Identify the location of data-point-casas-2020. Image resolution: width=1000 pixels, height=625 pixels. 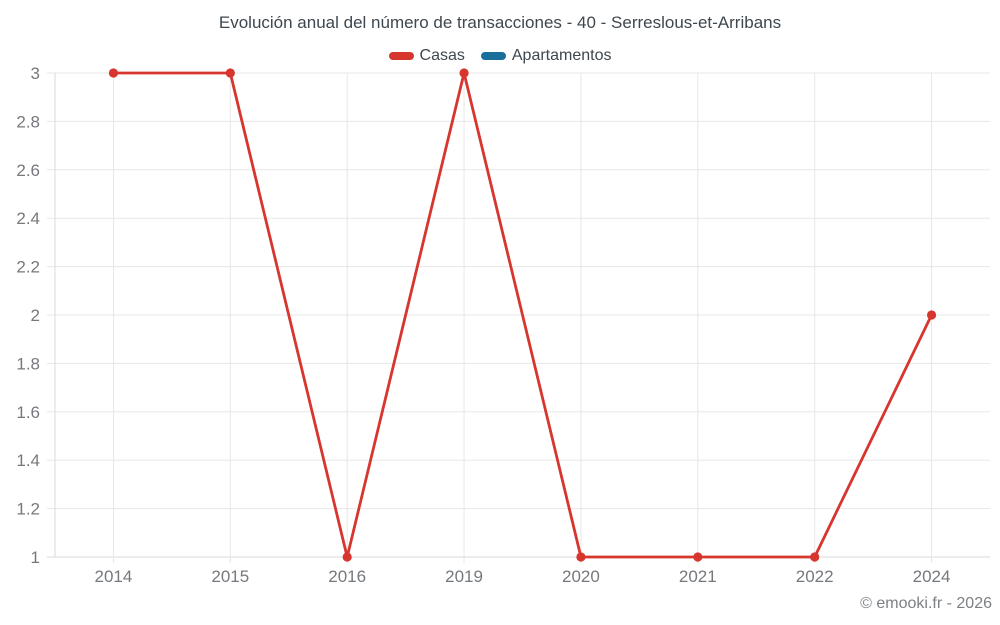
(581, 557).